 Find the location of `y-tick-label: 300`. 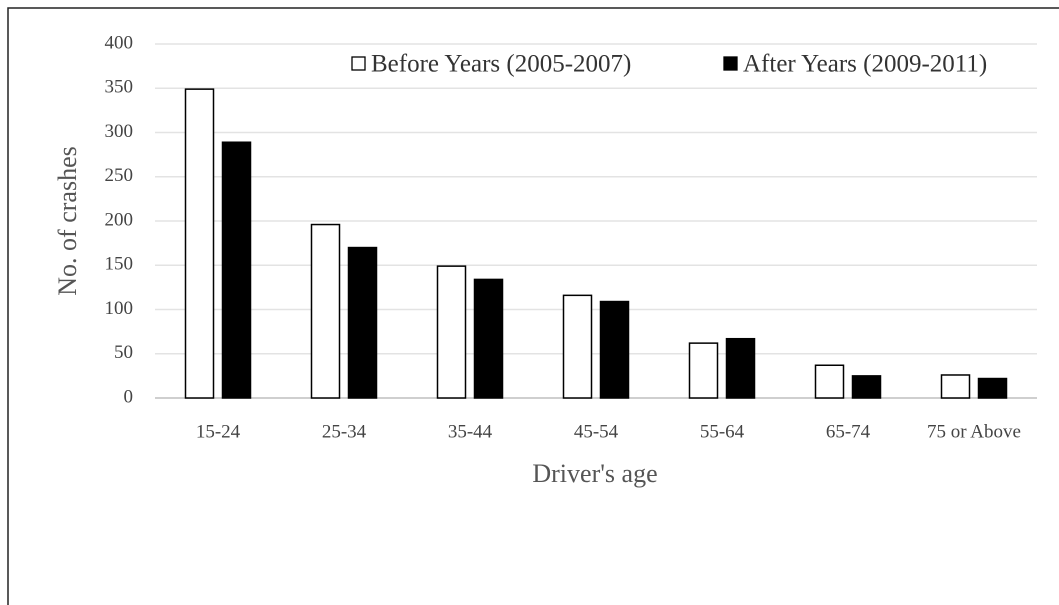

y-tick-label: 300 is located at coordinates (119, 131).